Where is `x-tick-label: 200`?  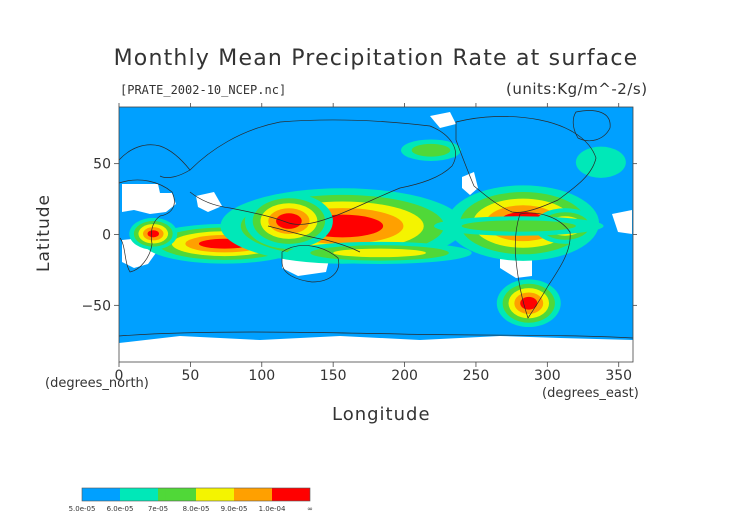 x-tick-label: 200 is located at coordinates (404, 376).